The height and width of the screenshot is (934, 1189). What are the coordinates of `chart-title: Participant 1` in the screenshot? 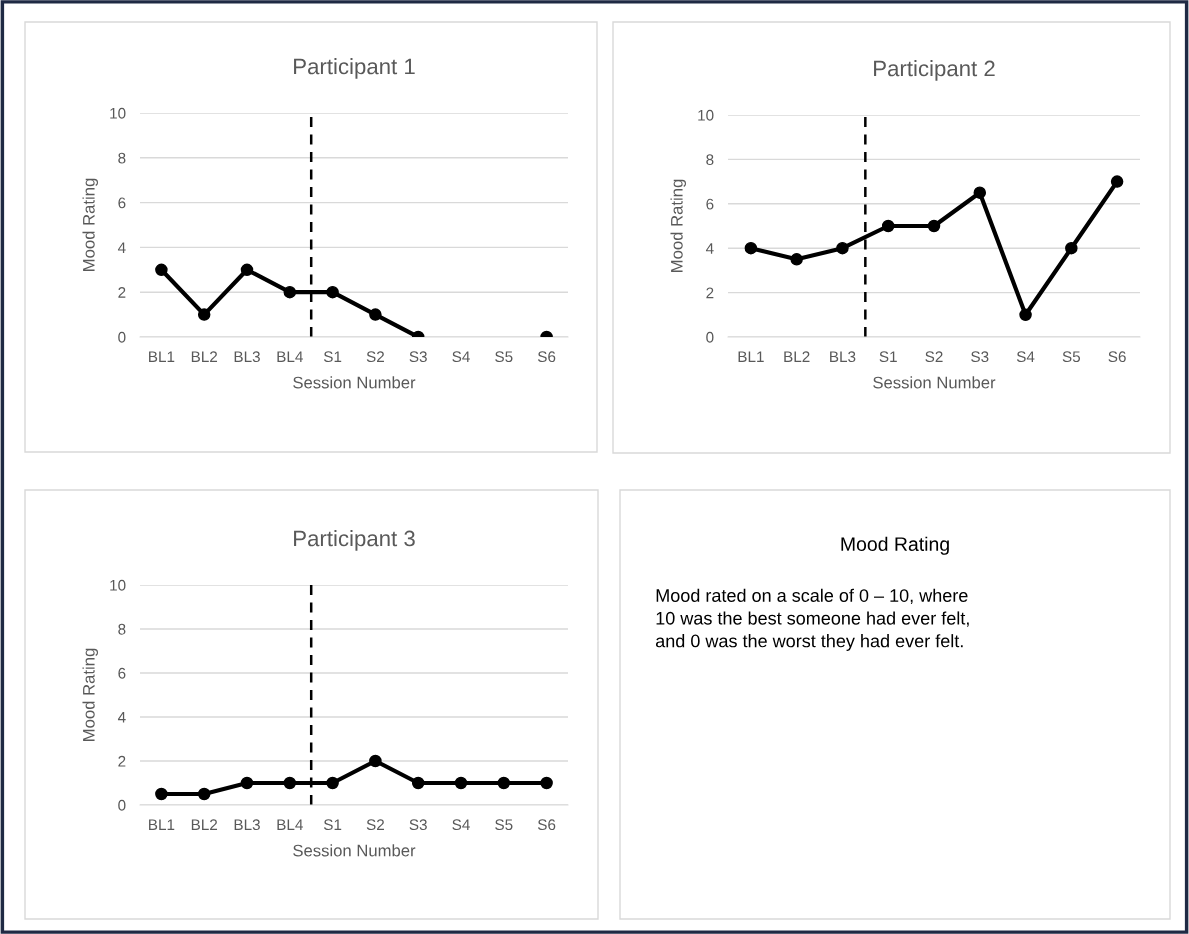 It's located at (354, 68).